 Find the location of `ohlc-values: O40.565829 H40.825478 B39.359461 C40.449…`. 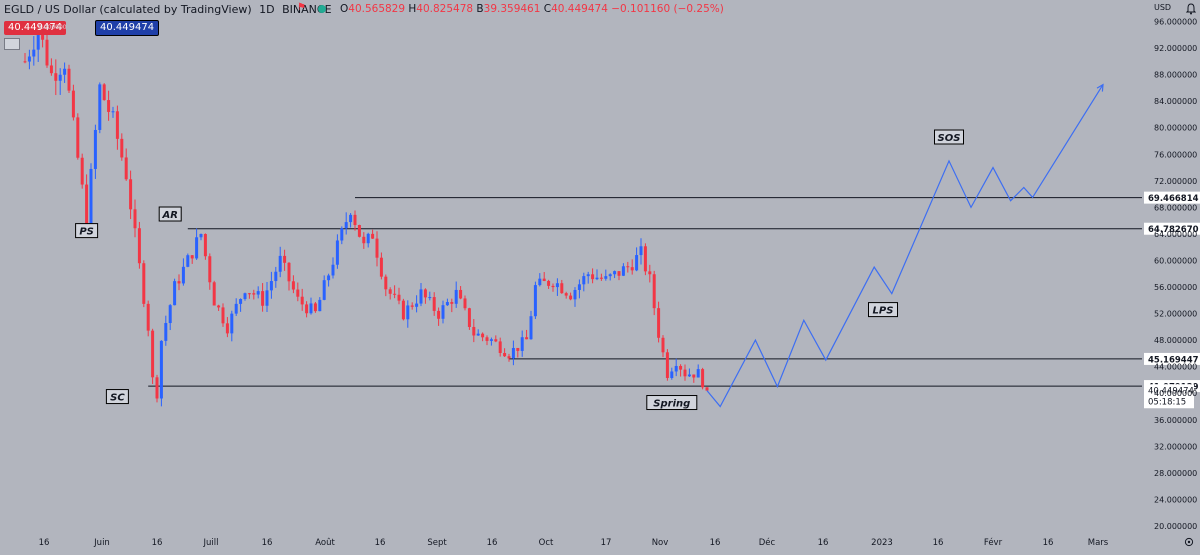

ohlc-values: O40.565829 H40.825478 B39.359461 C40.449… is located at coordinates (532, 9).